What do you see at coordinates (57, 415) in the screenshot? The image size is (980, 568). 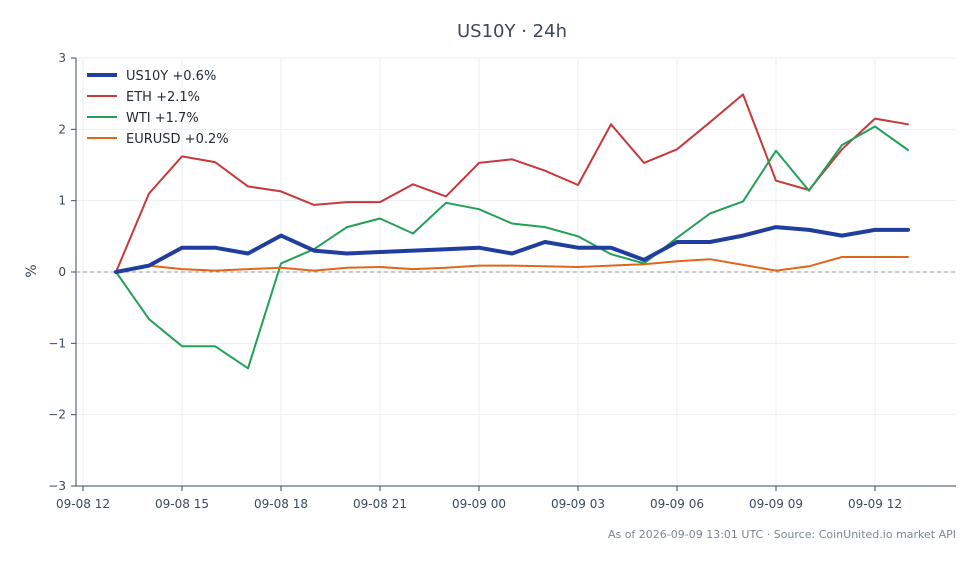 I see `y-tick-label: −2` at bounding box center [57, 415].